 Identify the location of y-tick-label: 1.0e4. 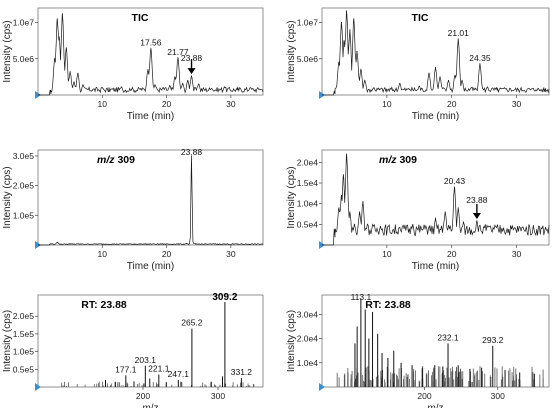
(308, 204).